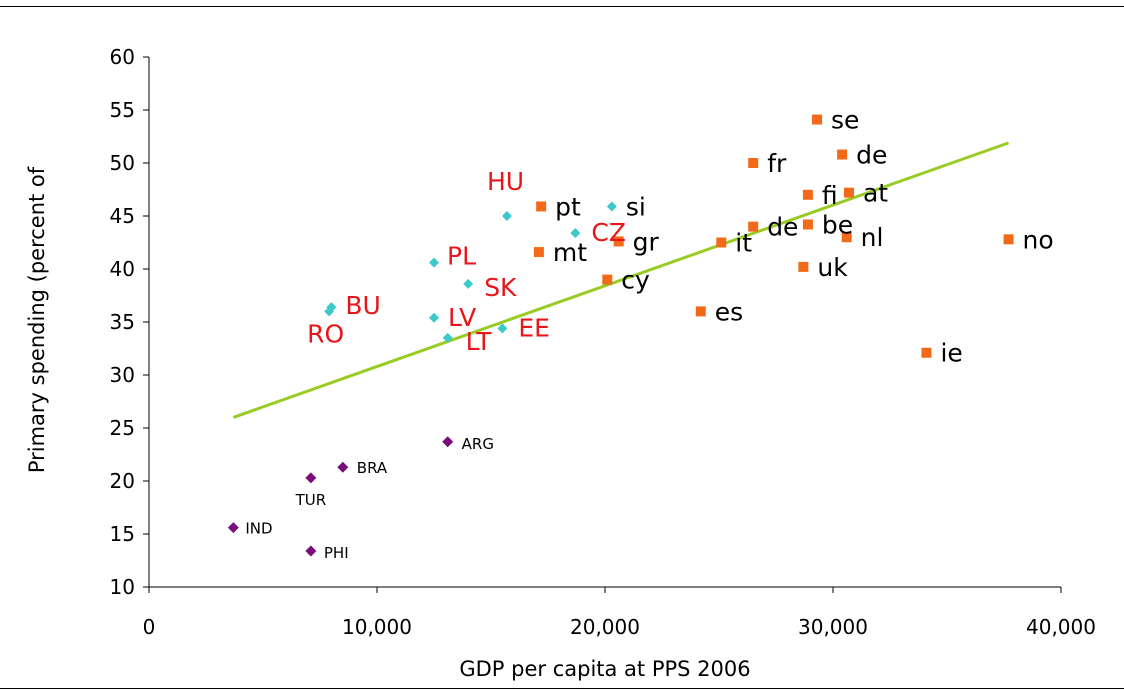 The image size is (1124, 692). What do you see at coordinates (461, 256) in the screenshot?
I see `point-label-PL: PL` at bounding box center [461, 256].